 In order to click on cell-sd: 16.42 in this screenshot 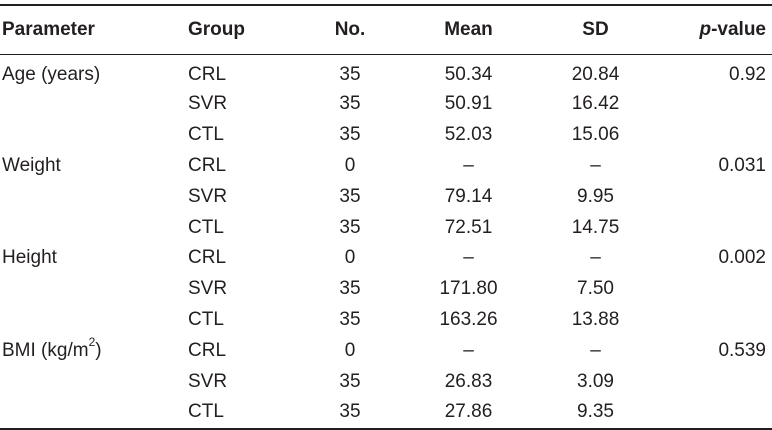, I will do `click(595, 104)`.